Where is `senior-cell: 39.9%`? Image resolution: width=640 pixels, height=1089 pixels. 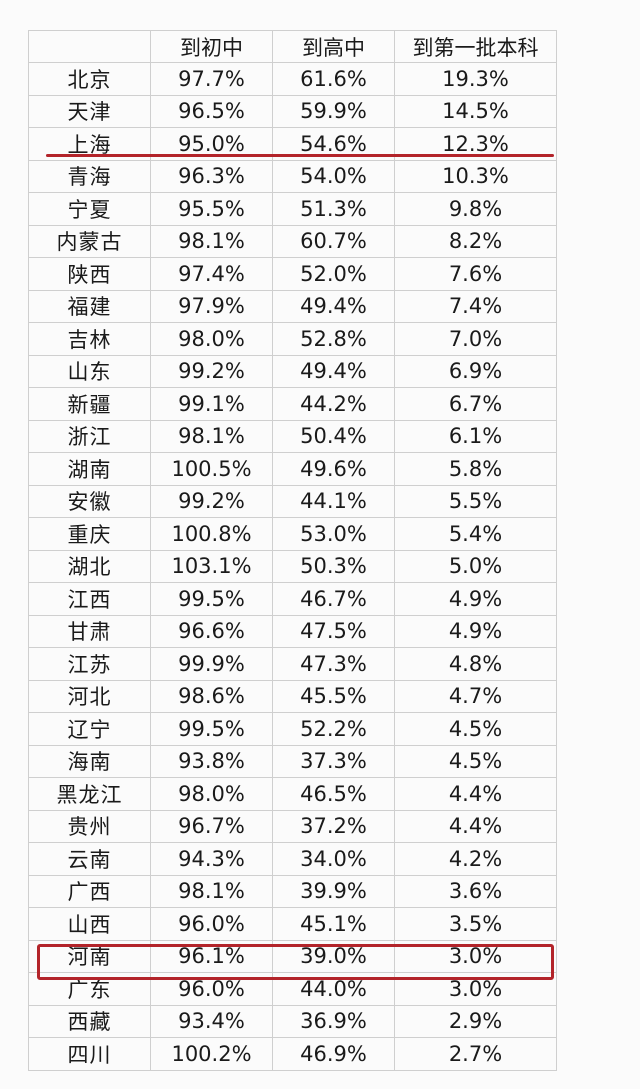 senior-cell: 39.9% is located at coordinates (333, 891).